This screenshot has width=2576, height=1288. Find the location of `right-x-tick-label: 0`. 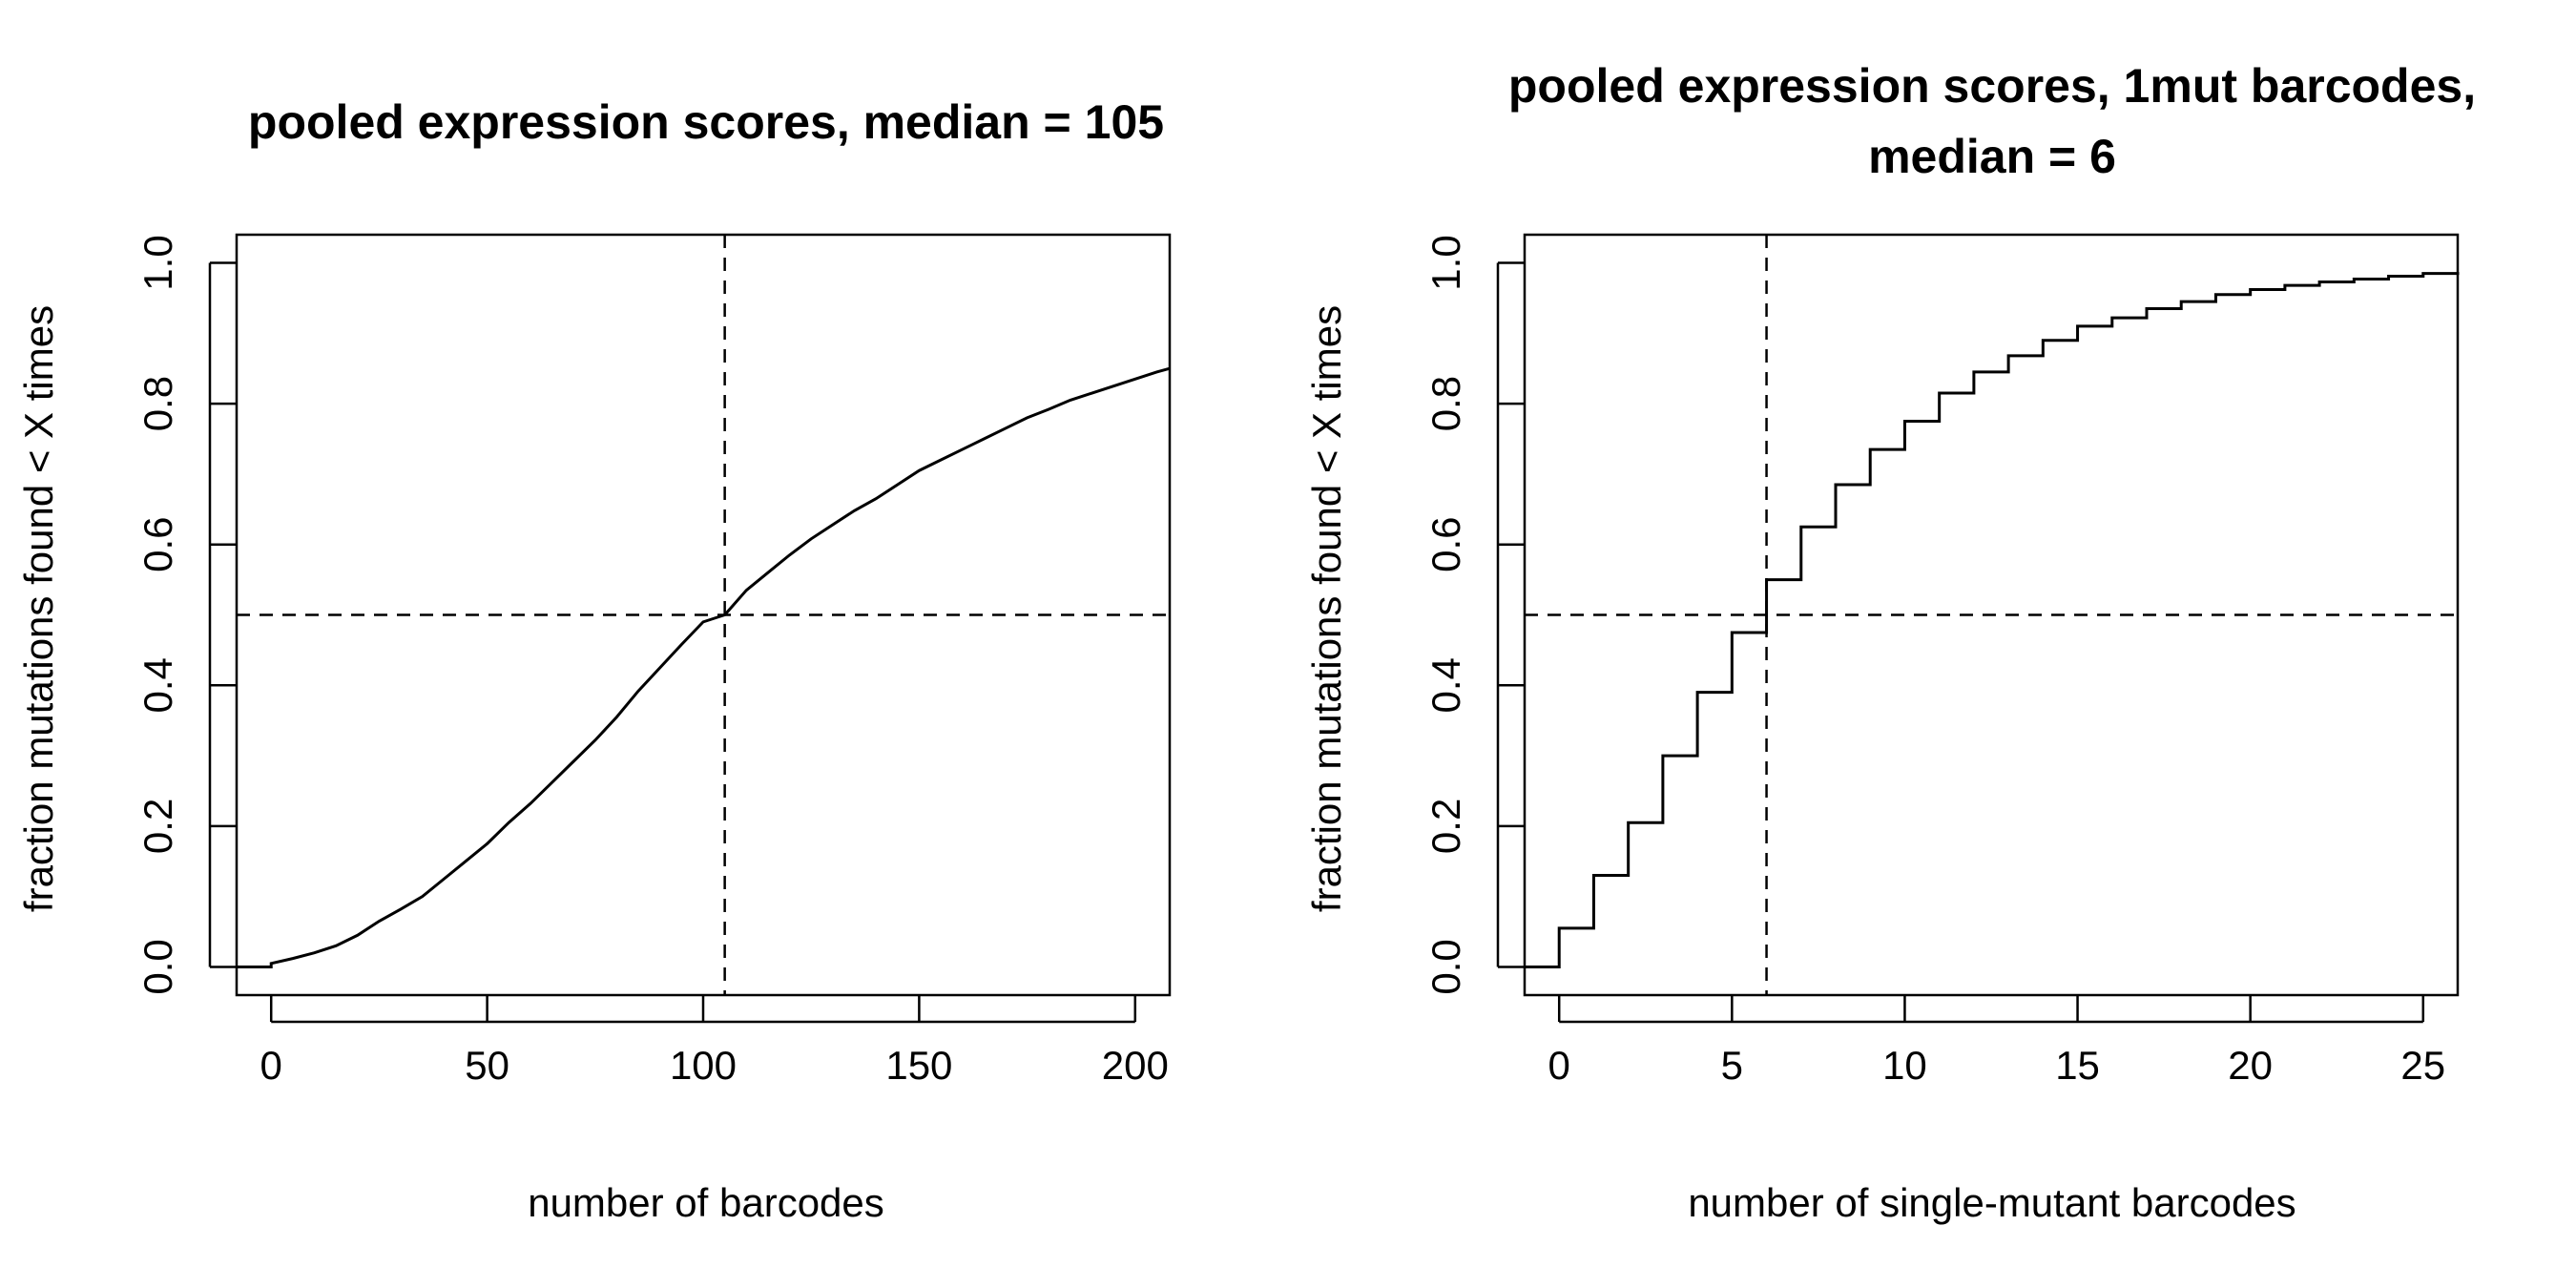

right-x-tick-label: 0 is located at coordinates (1559, 1065).